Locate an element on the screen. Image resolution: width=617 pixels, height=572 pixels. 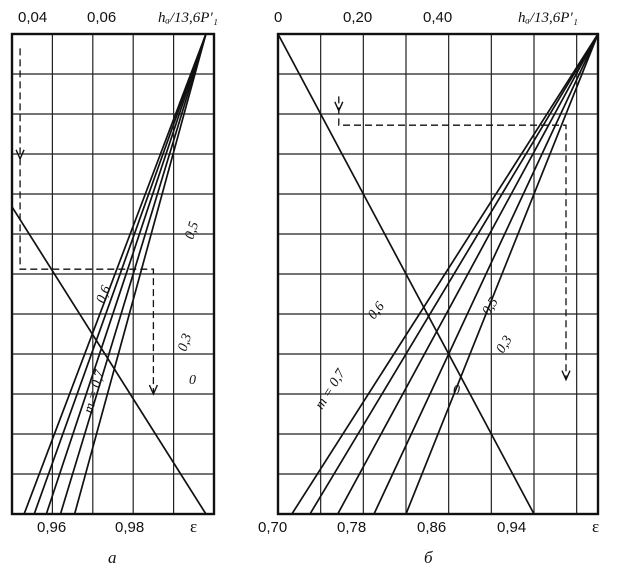
panel-label-b: б is located at coordinates (428, 557).